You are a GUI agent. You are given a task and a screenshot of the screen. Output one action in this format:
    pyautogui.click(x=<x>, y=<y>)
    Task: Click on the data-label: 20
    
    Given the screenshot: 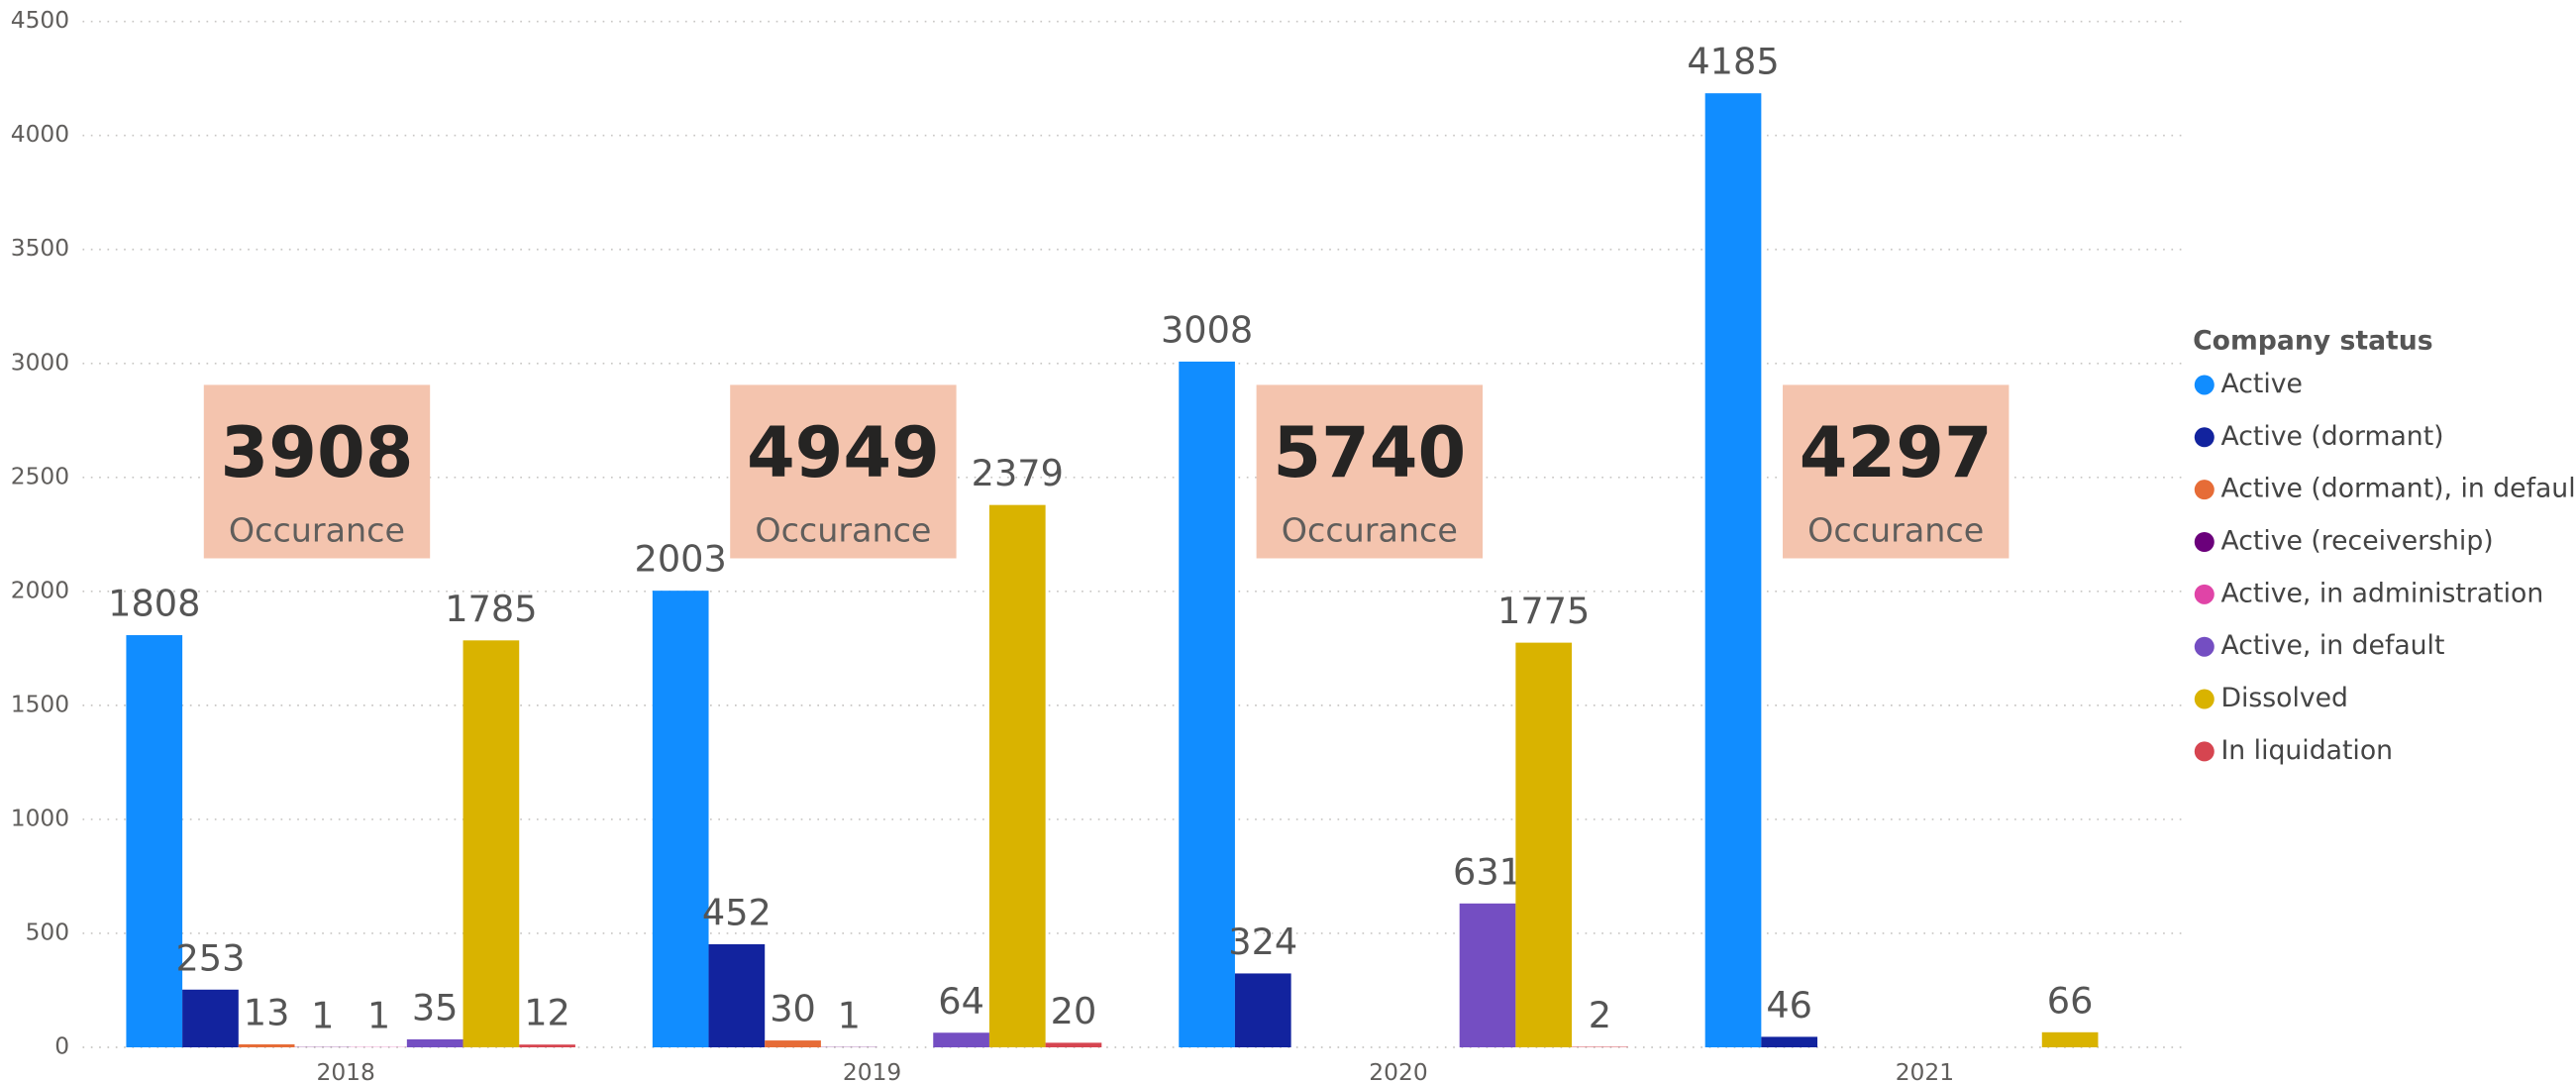 What is the action you would take?
    pyautogui.click(x=1074, y=1011)
    